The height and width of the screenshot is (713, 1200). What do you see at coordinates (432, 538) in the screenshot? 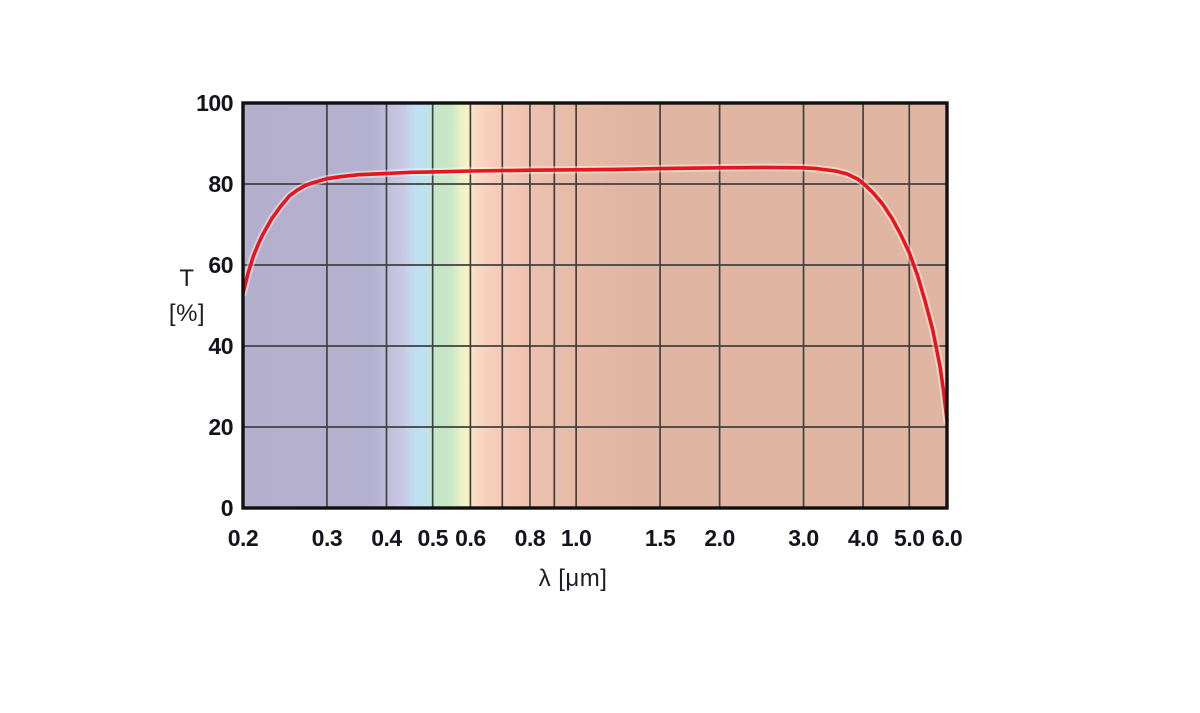
I see `x-tick-label: 0.5` at bounding box center [432, 538].